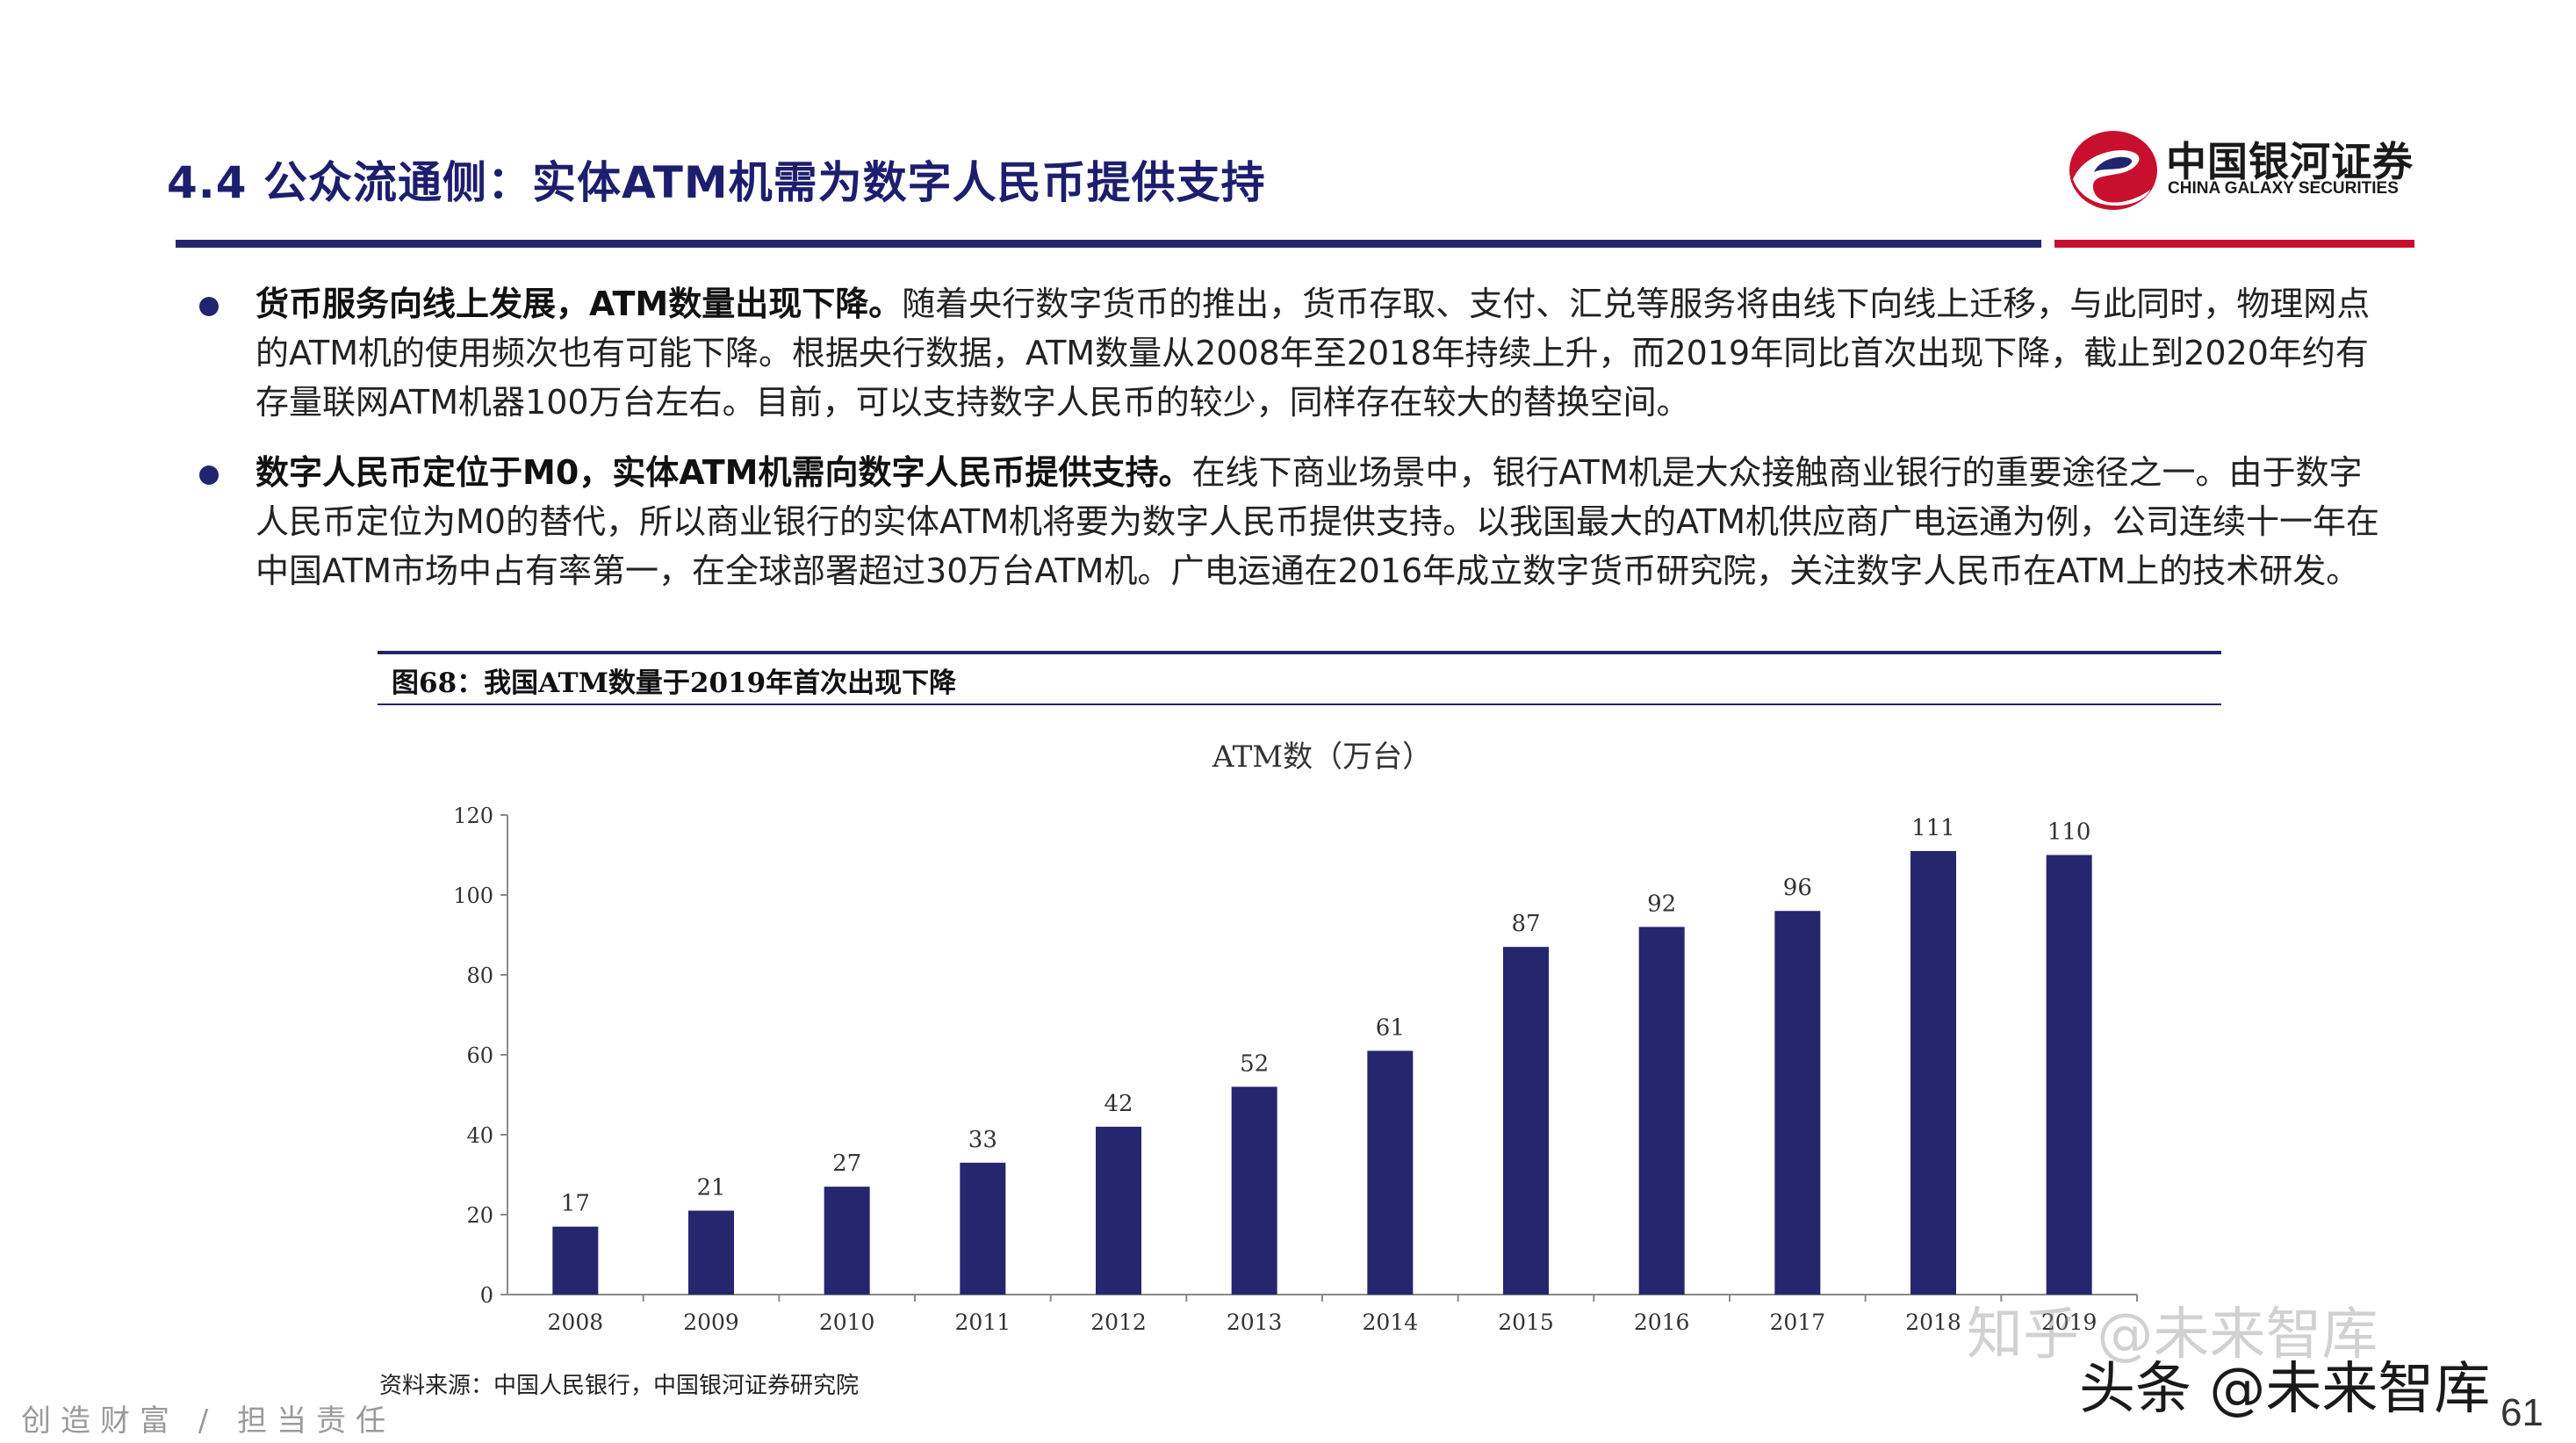 The height and width of the screenshot is (1443, 2576). I want to click on data-label: 27, so click(846, 1164).